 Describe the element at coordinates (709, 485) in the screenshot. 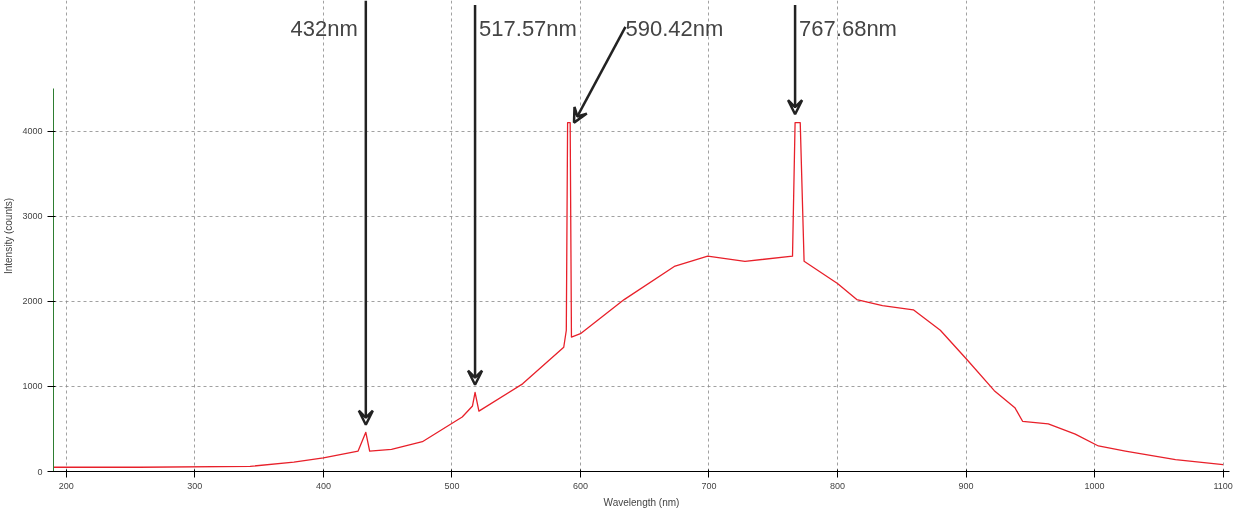

I see `x-tick-label: 700` at that location.